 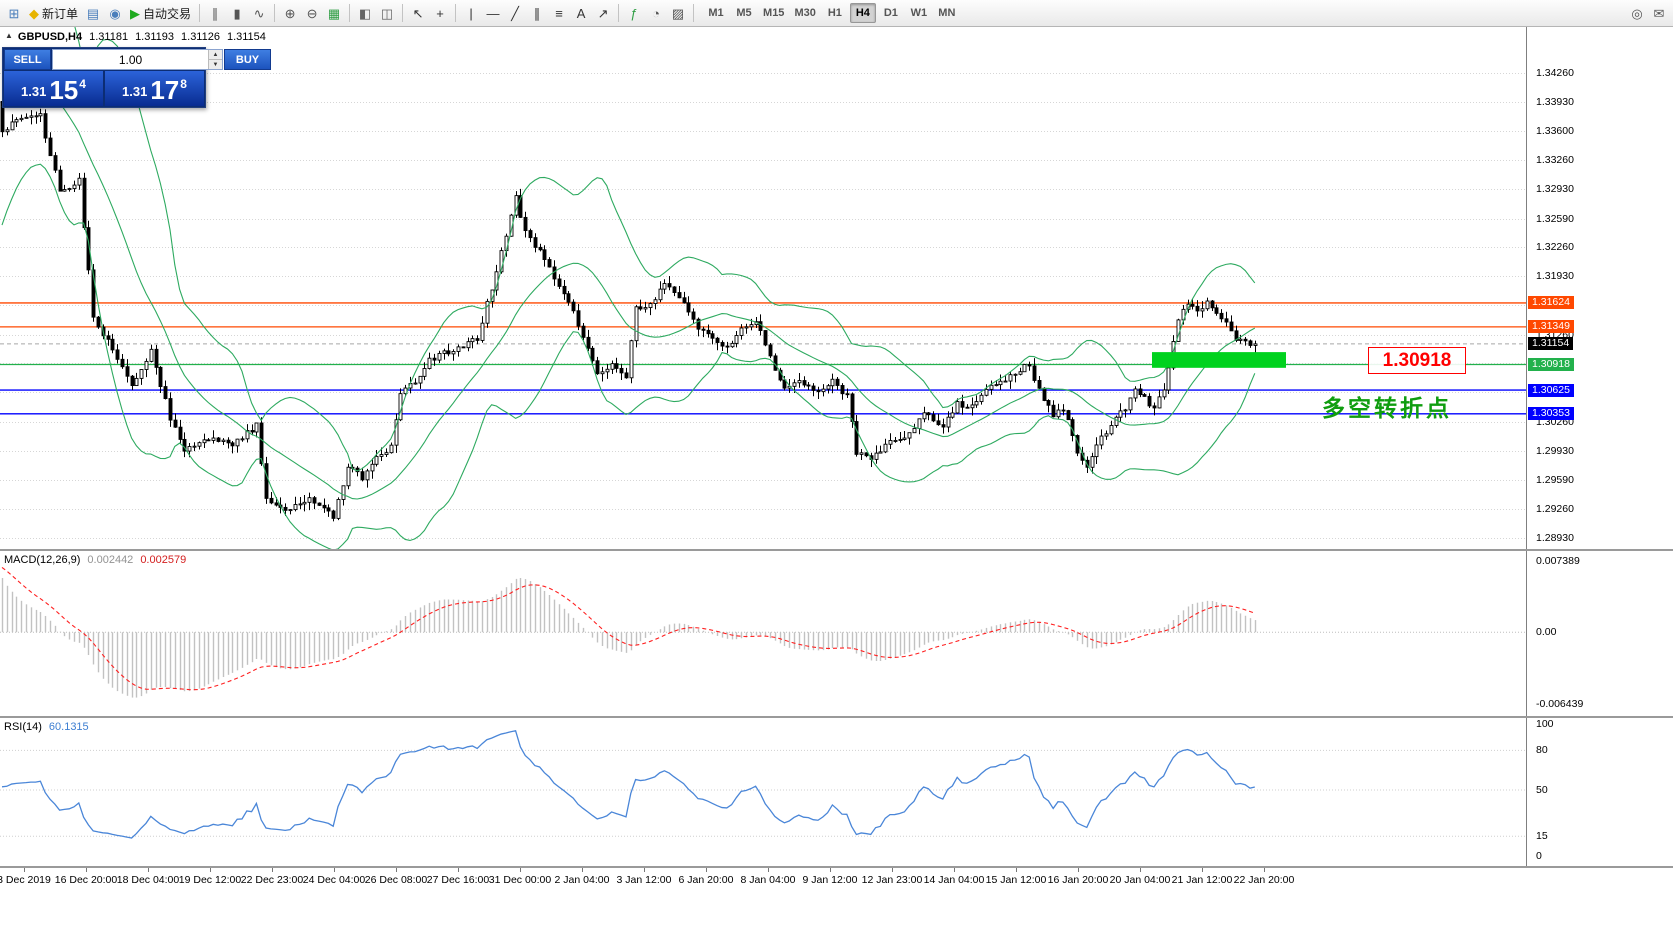 What do you see at coordinates (130, 59) in the screenshot?
I see `volume-input` at bounding box center [130, 59].